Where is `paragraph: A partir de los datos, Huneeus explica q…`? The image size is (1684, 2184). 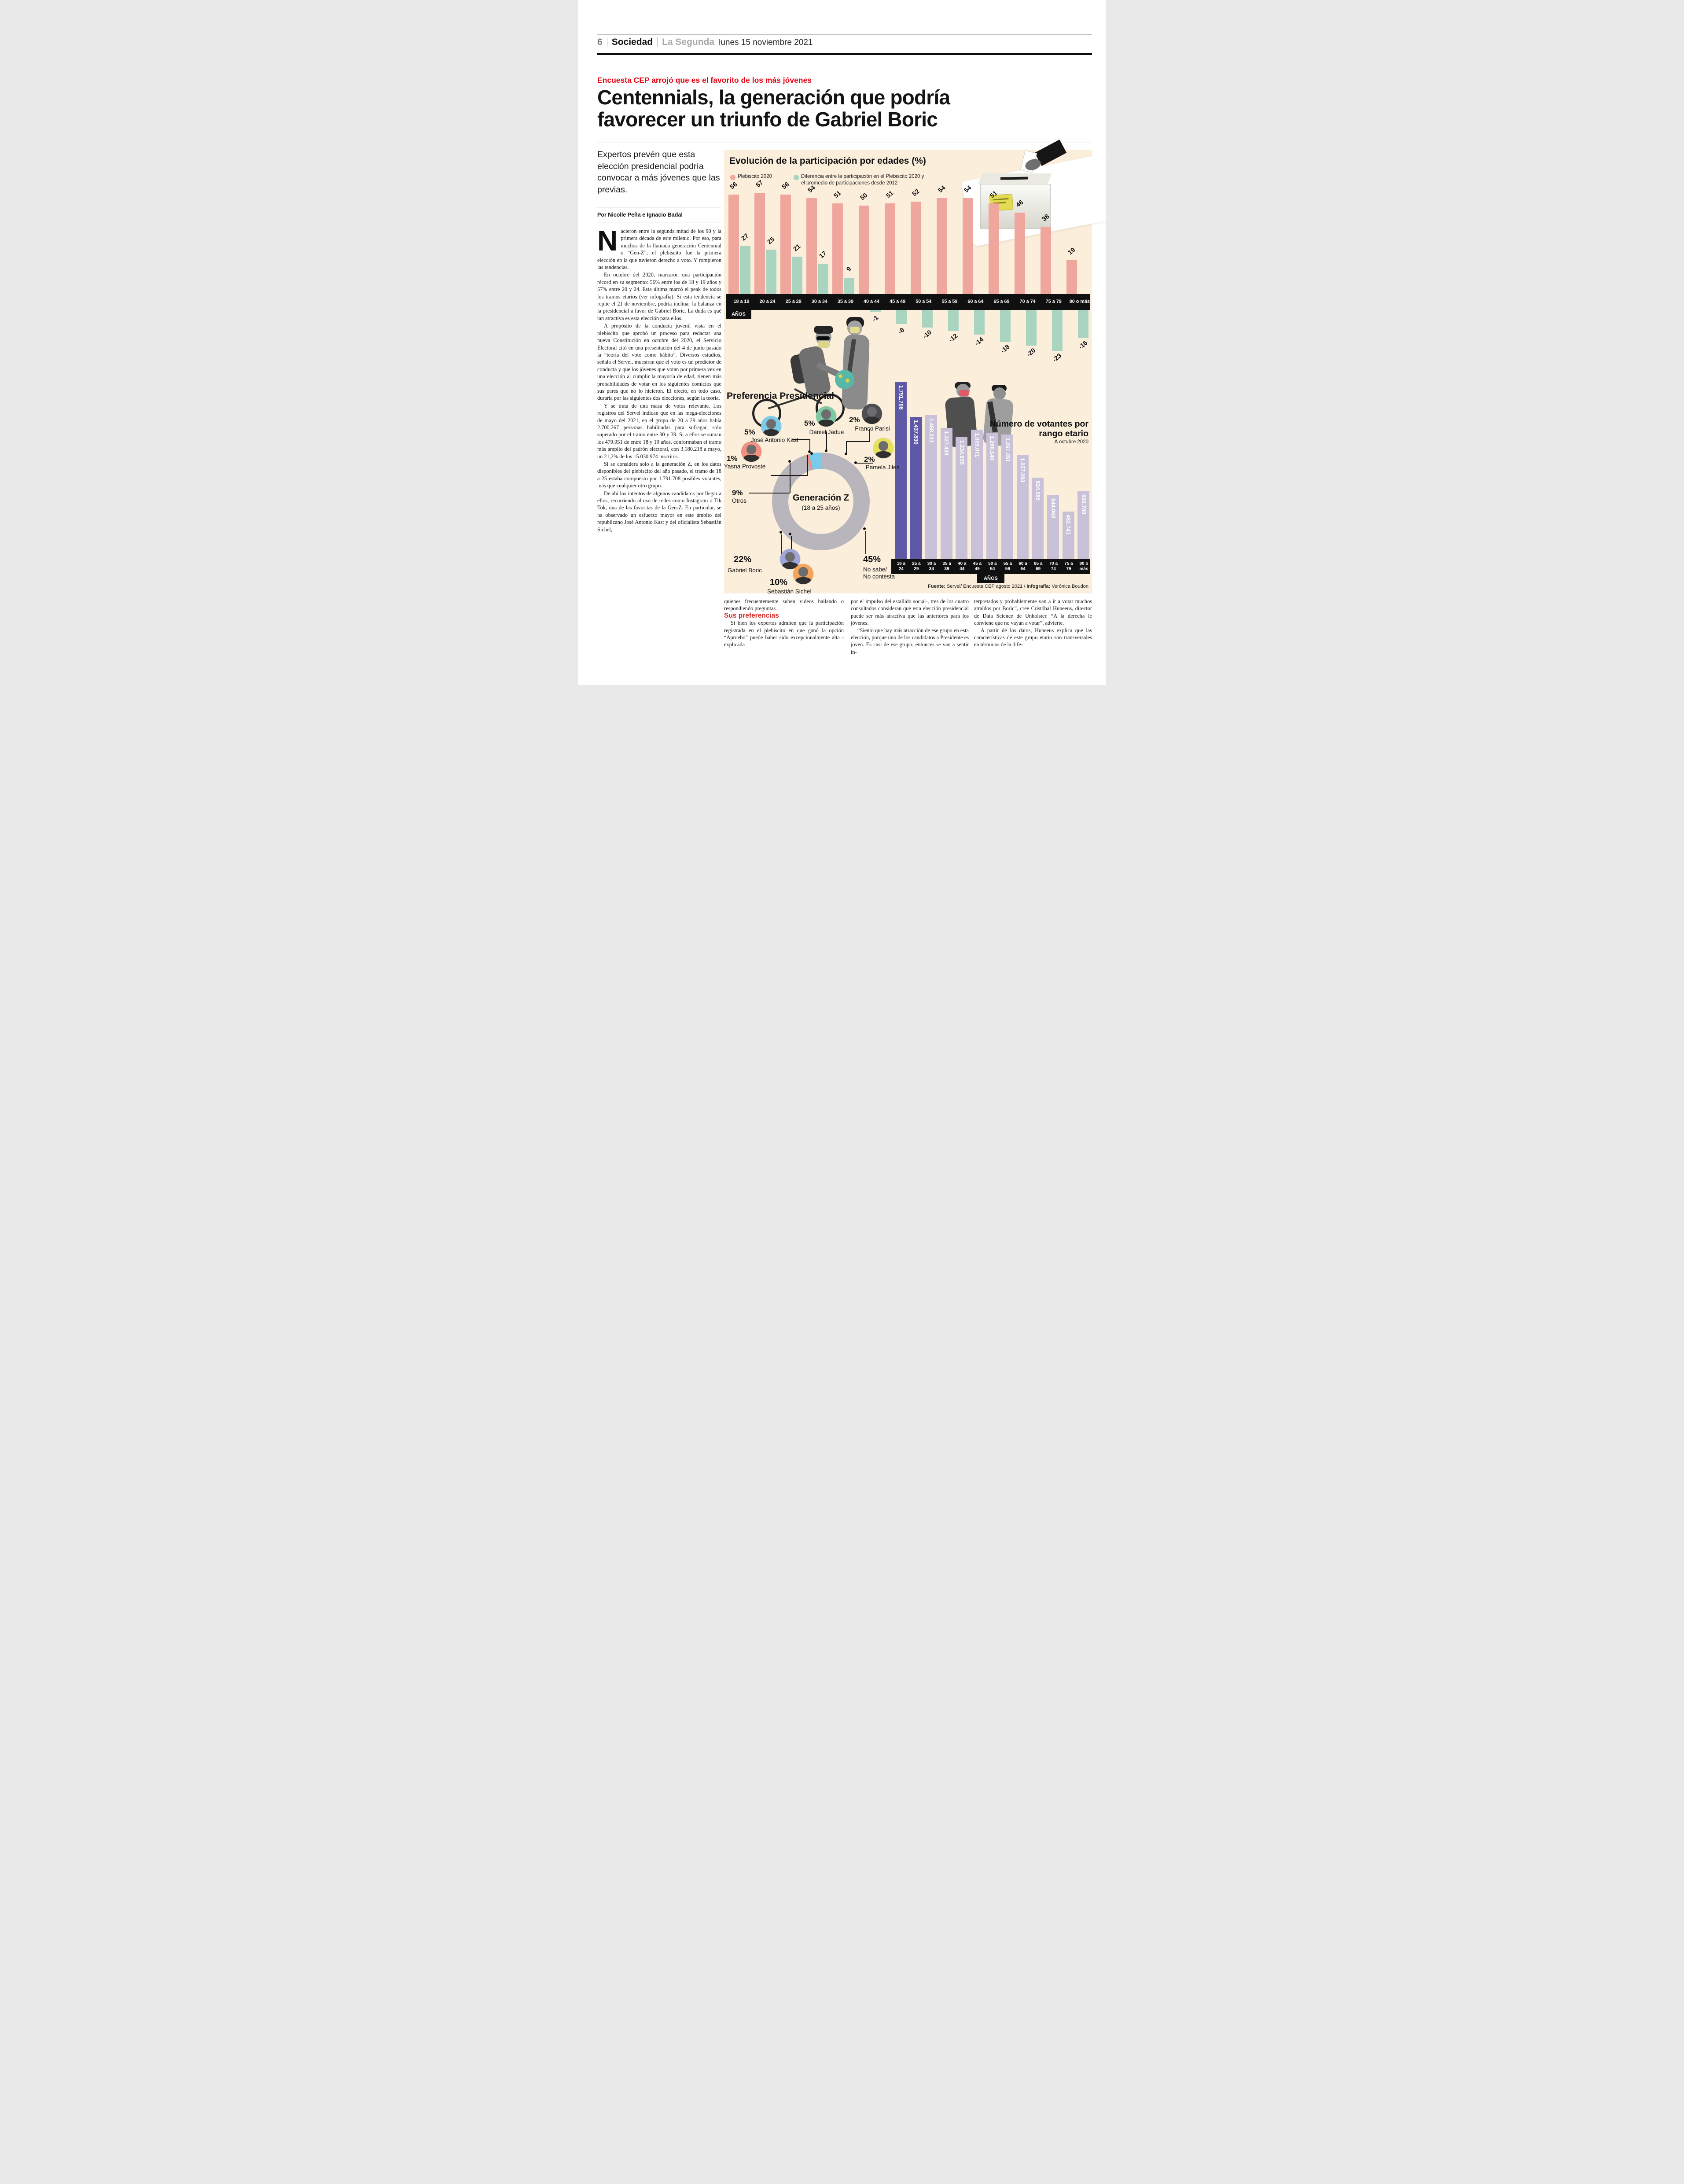
paragraph: A partir de los datos, Huneeus explica q… is located at coordinates (1033, 637).